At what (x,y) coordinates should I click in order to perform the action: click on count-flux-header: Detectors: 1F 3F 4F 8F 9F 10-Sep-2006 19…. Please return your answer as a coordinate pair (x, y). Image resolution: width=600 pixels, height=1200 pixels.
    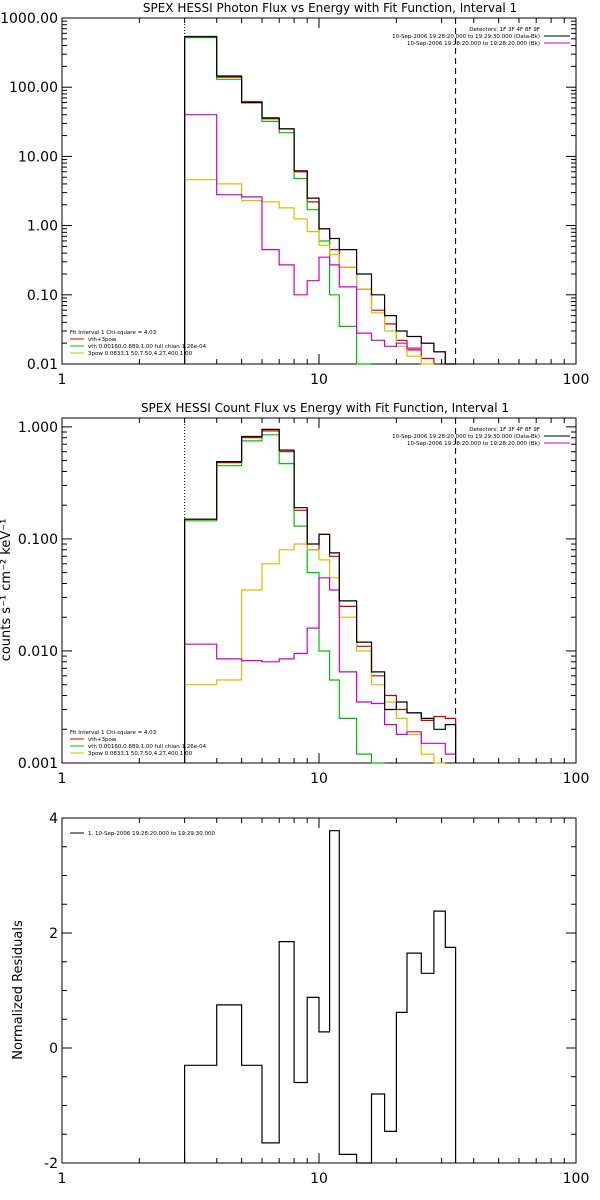
    Looking at the image, I should click on (481, 437).